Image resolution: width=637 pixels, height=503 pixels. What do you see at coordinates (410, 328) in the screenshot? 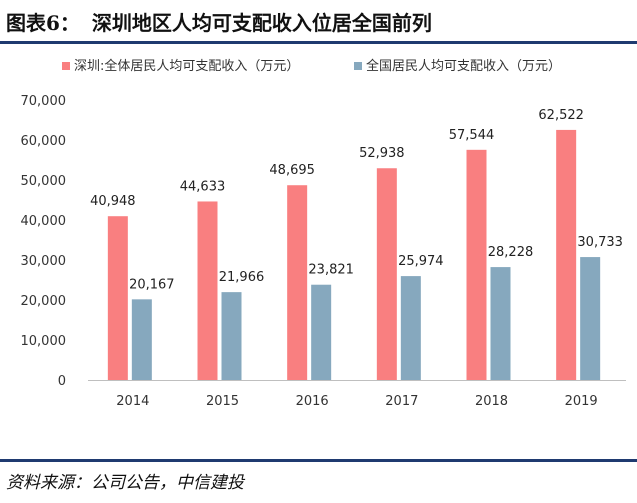
I see `bar-series2-2017` at bounding box center [410, 328].